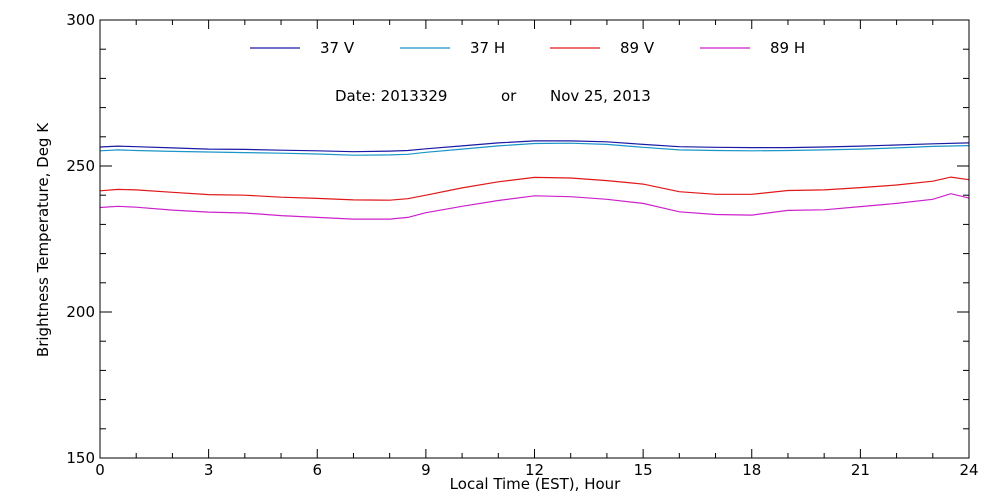 This screenshot has width=1000, height=500. Describe the element at coordinates (487, 48) in the screenshot. I see `legend-label: 37 H` at that location.